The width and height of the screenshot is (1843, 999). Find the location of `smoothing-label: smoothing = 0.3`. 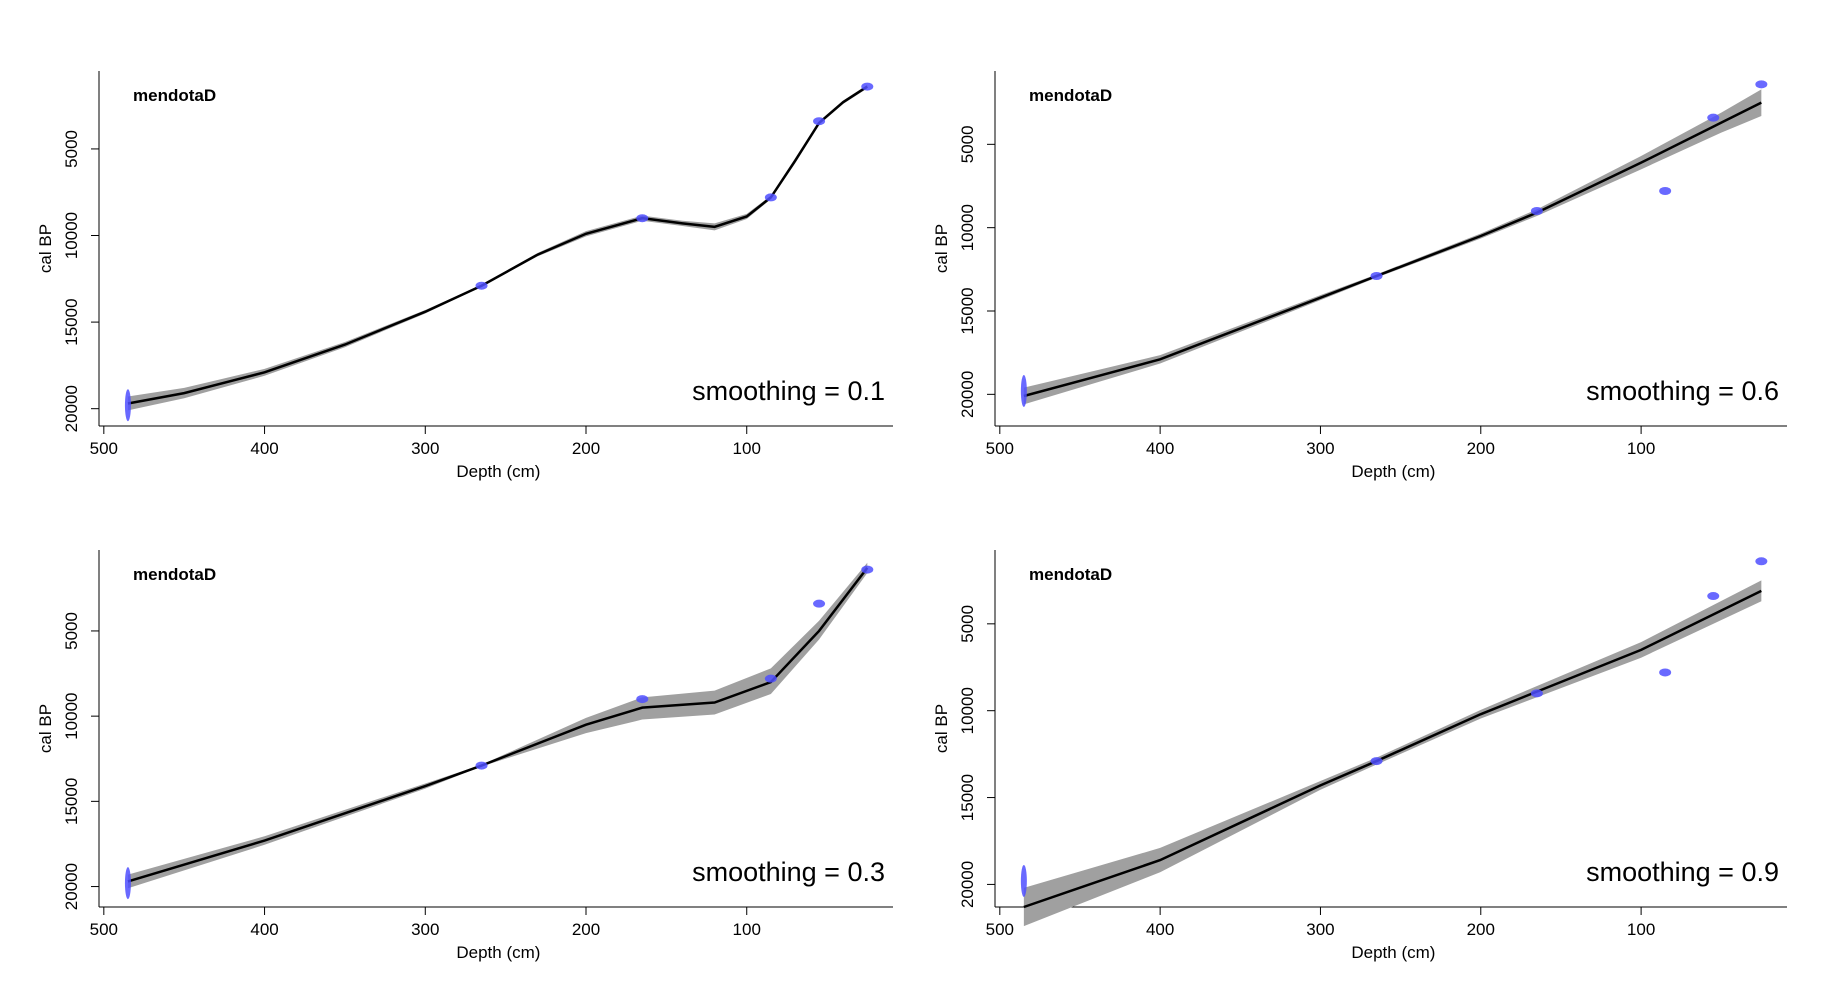

smoothing-label: smoothing = 0.3 is located at coordinates (788, 872).